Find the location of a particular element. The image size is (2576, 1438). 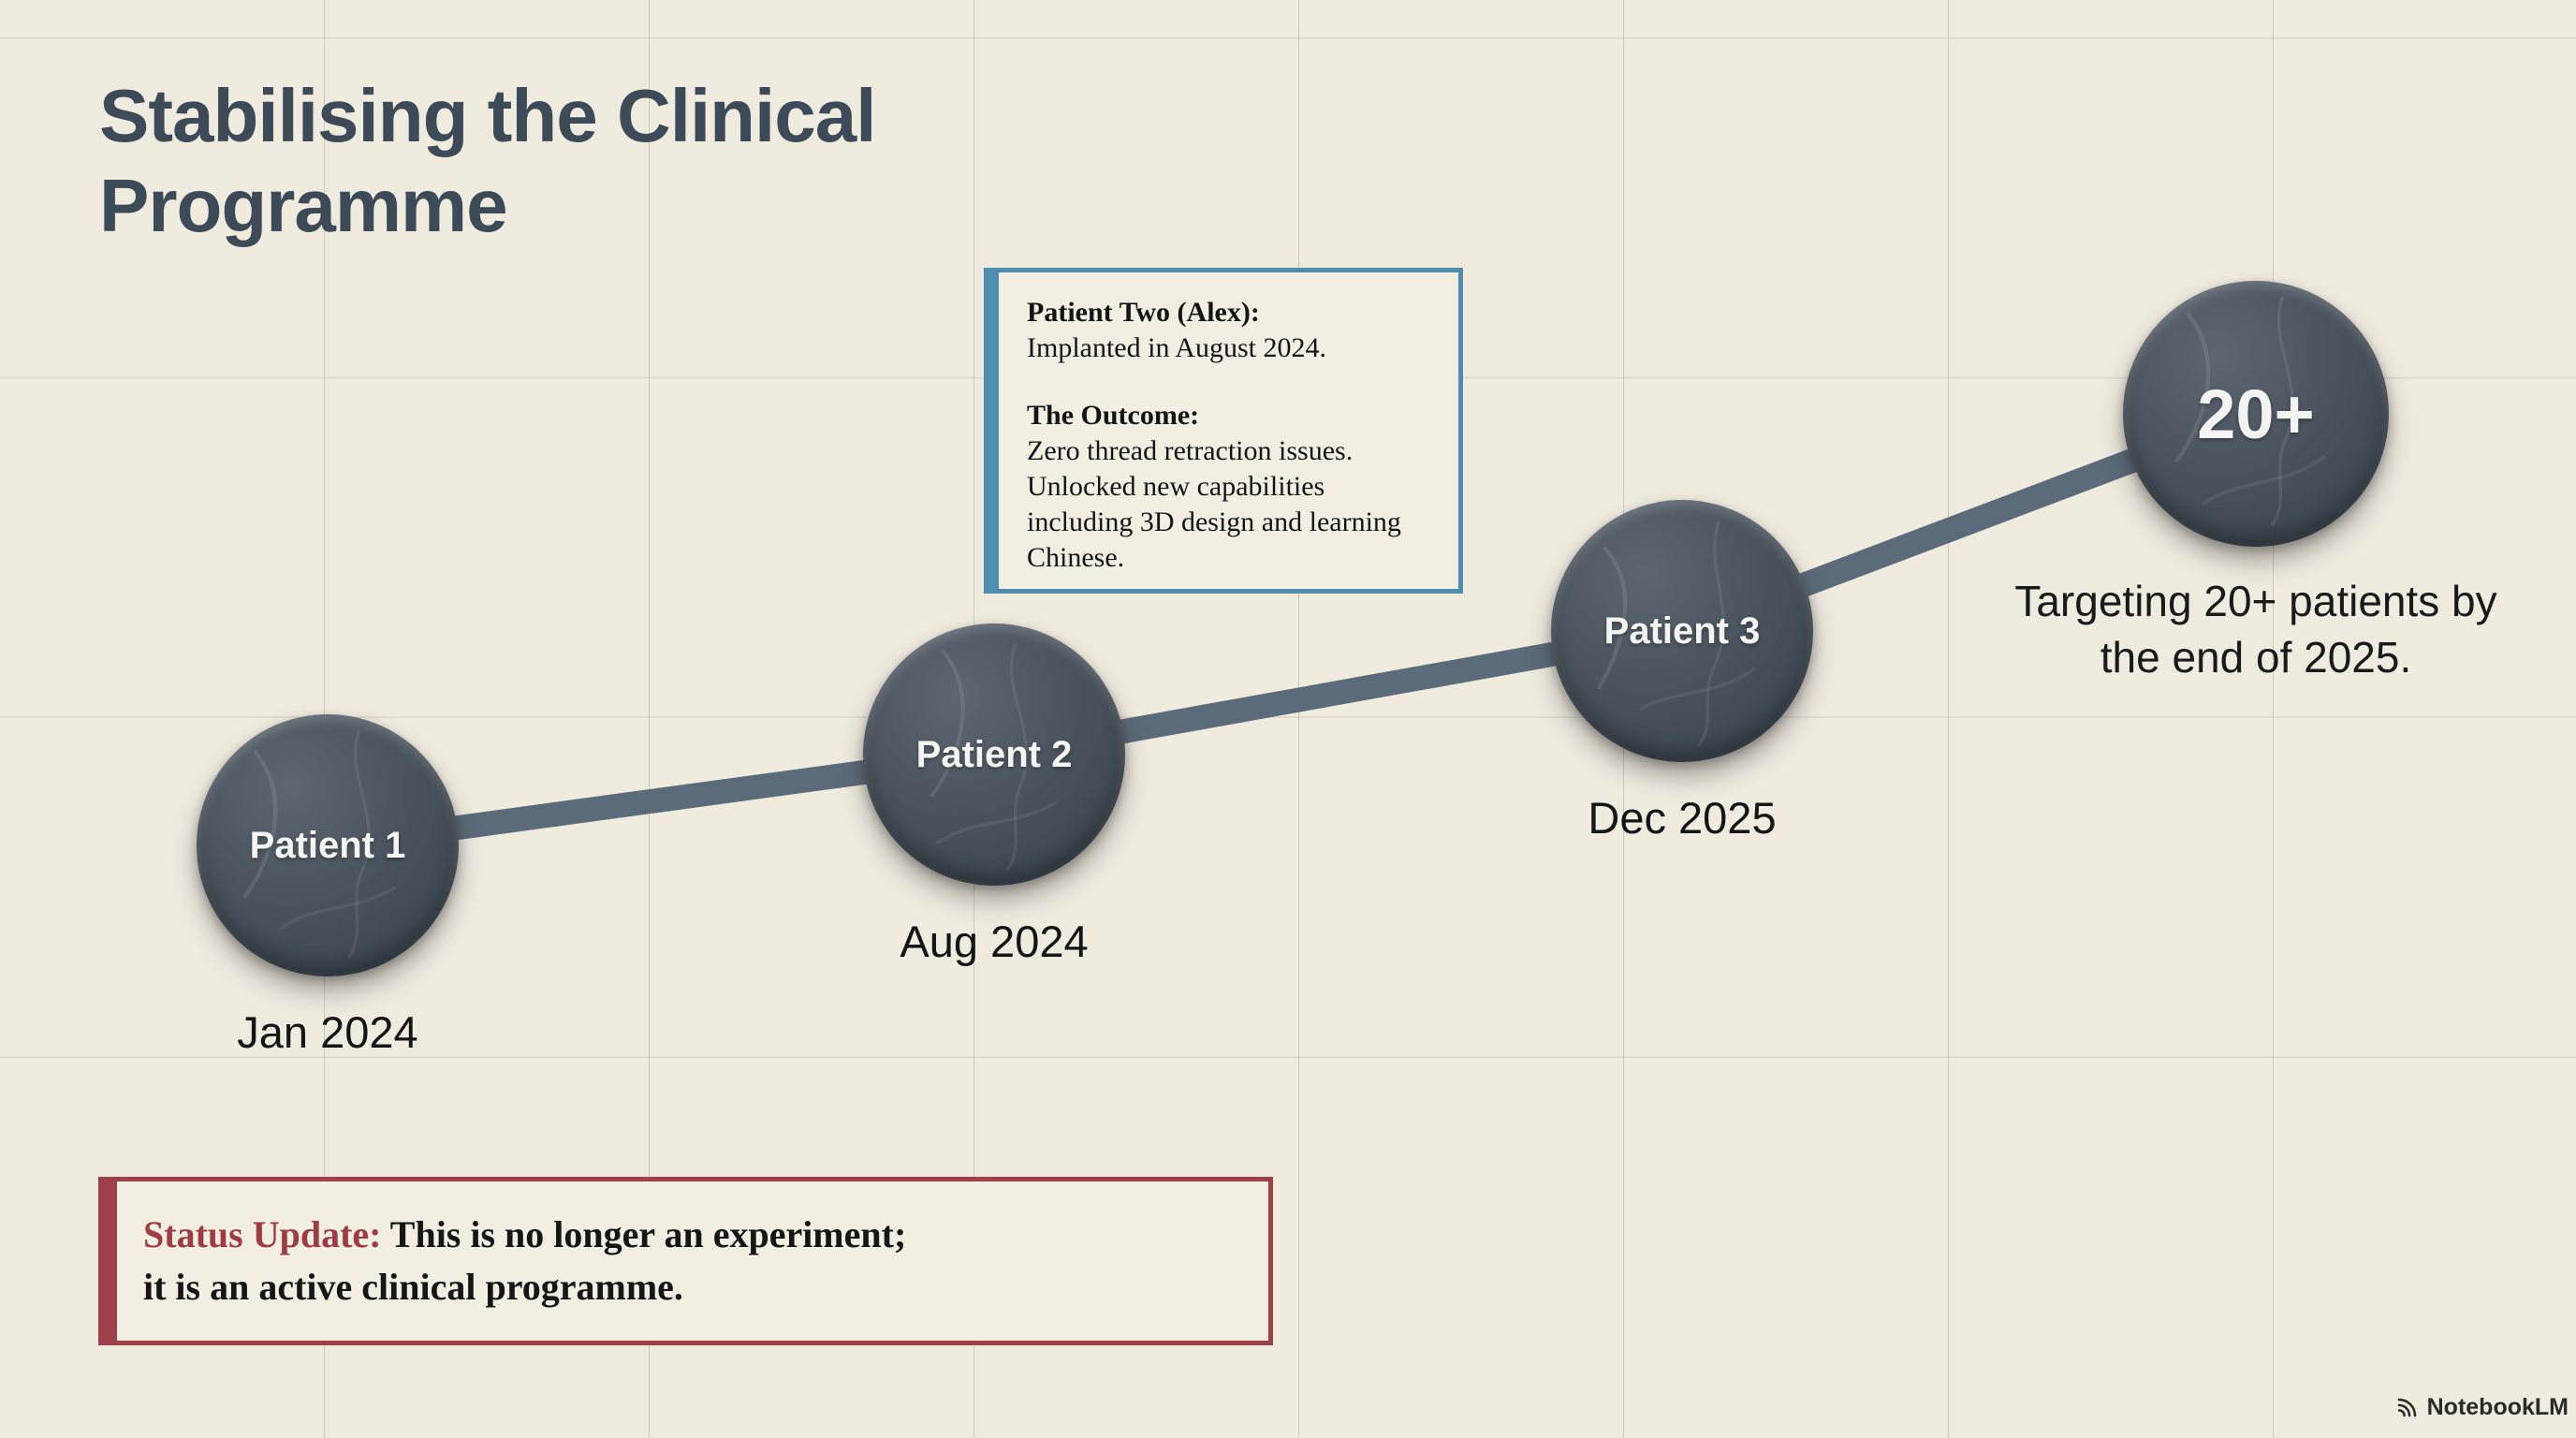

milestone-date-patient-2: Aug 2024 is located at coordinates (994, 941).